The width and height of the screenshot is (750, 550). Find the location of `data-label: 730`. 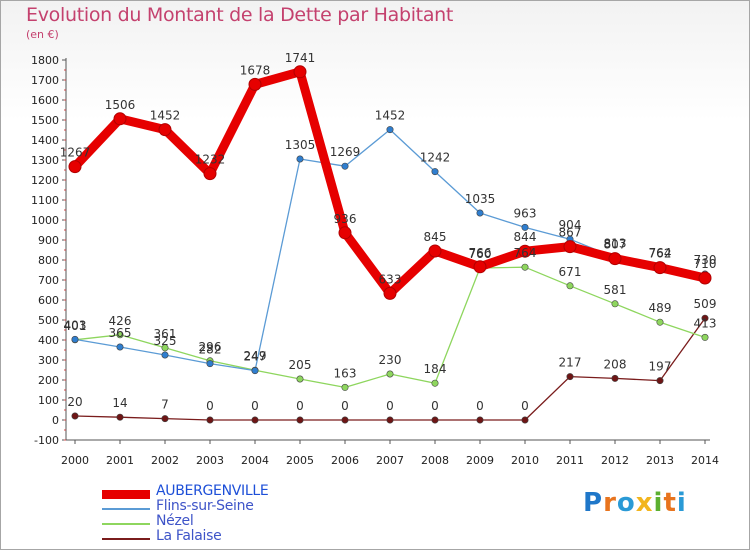

data-label: 730 is located at coordinates (705, 260).